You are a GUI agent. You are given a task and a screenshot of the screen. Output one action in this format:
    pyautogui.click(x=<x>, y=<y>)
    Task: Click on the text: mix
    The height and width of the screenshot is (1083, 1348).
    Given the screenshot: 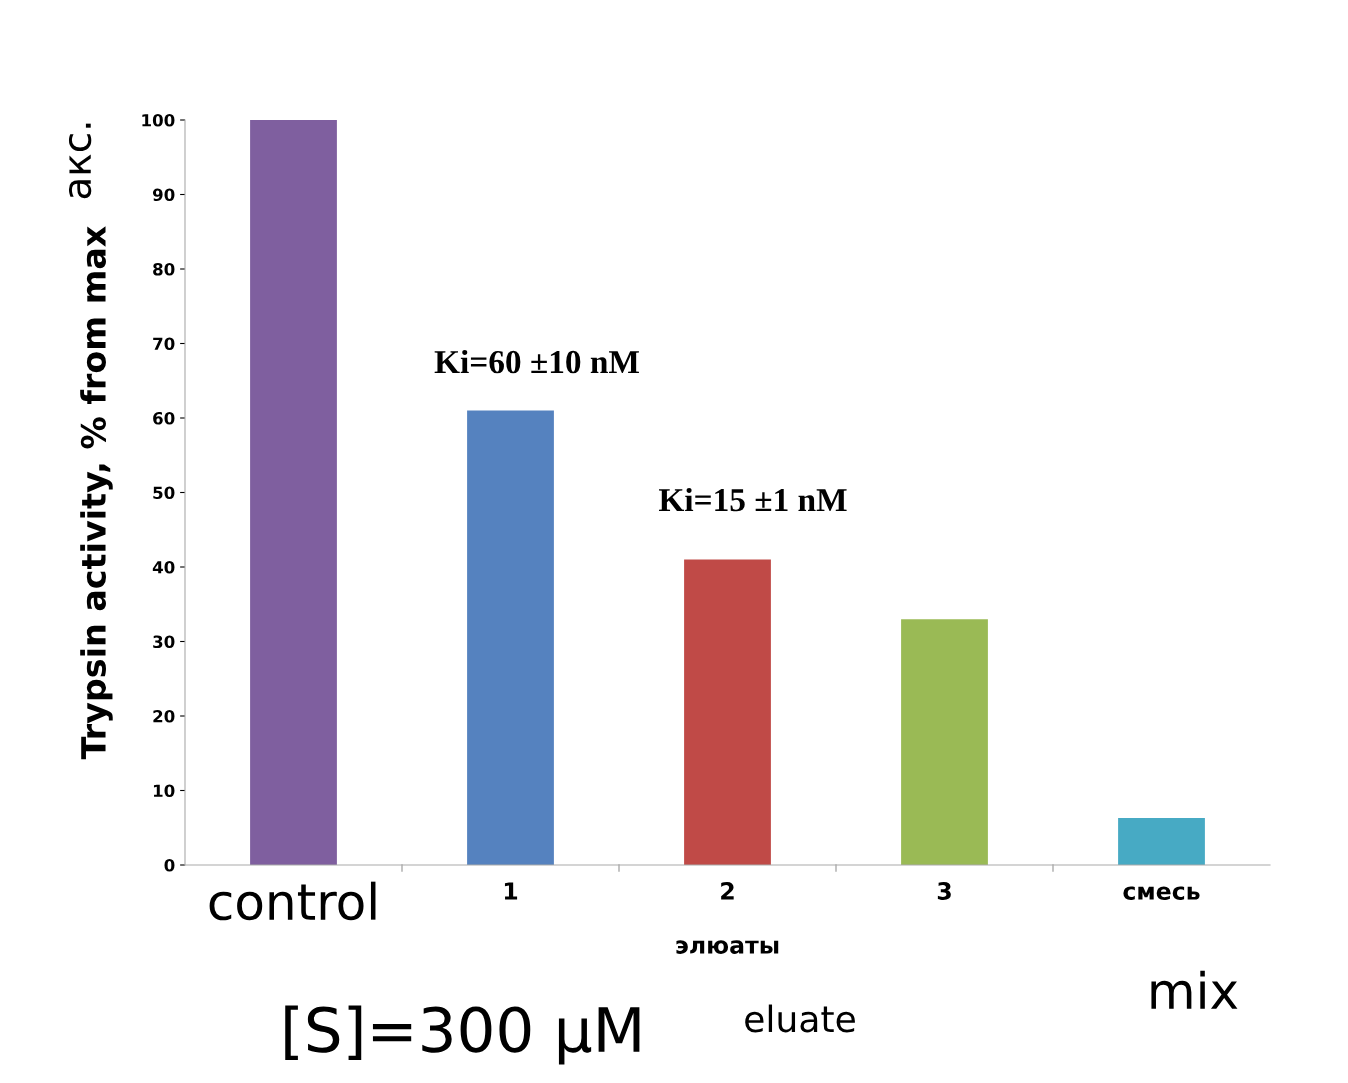 What is the action you would take?
    pyautogui.click(x=1194, y=989)
    